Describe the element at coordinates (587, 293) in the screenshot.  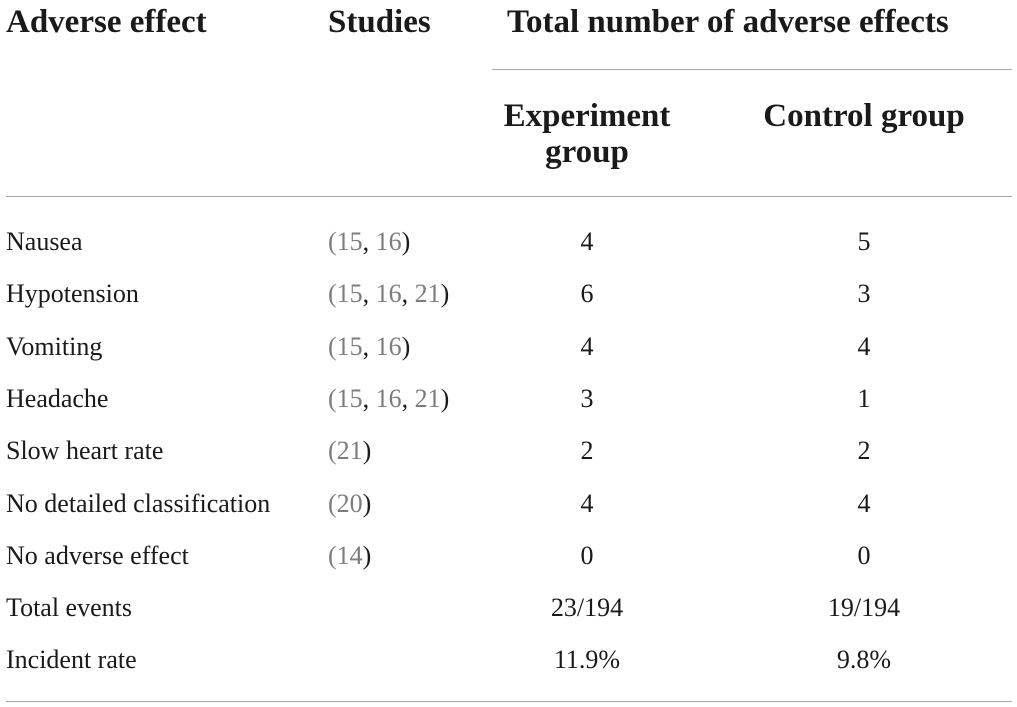
I see `row-experiment-value: 6` at that location.